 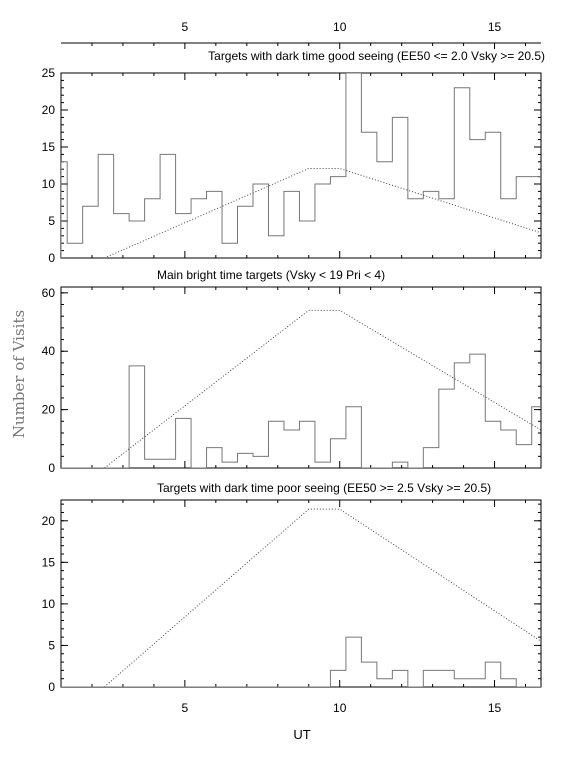 I want to click on top-axis-tick-label: 5, so click(x=185, y=27).